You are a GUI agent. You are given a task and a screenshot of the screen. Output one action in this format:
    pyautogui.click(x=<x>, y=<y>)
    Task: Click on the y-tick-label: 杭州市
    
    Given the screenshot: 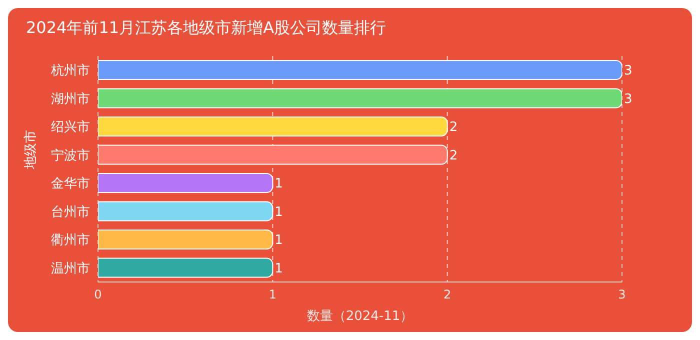 What is the action you would take?
    pyautogui.click(x=70, y=71)
    